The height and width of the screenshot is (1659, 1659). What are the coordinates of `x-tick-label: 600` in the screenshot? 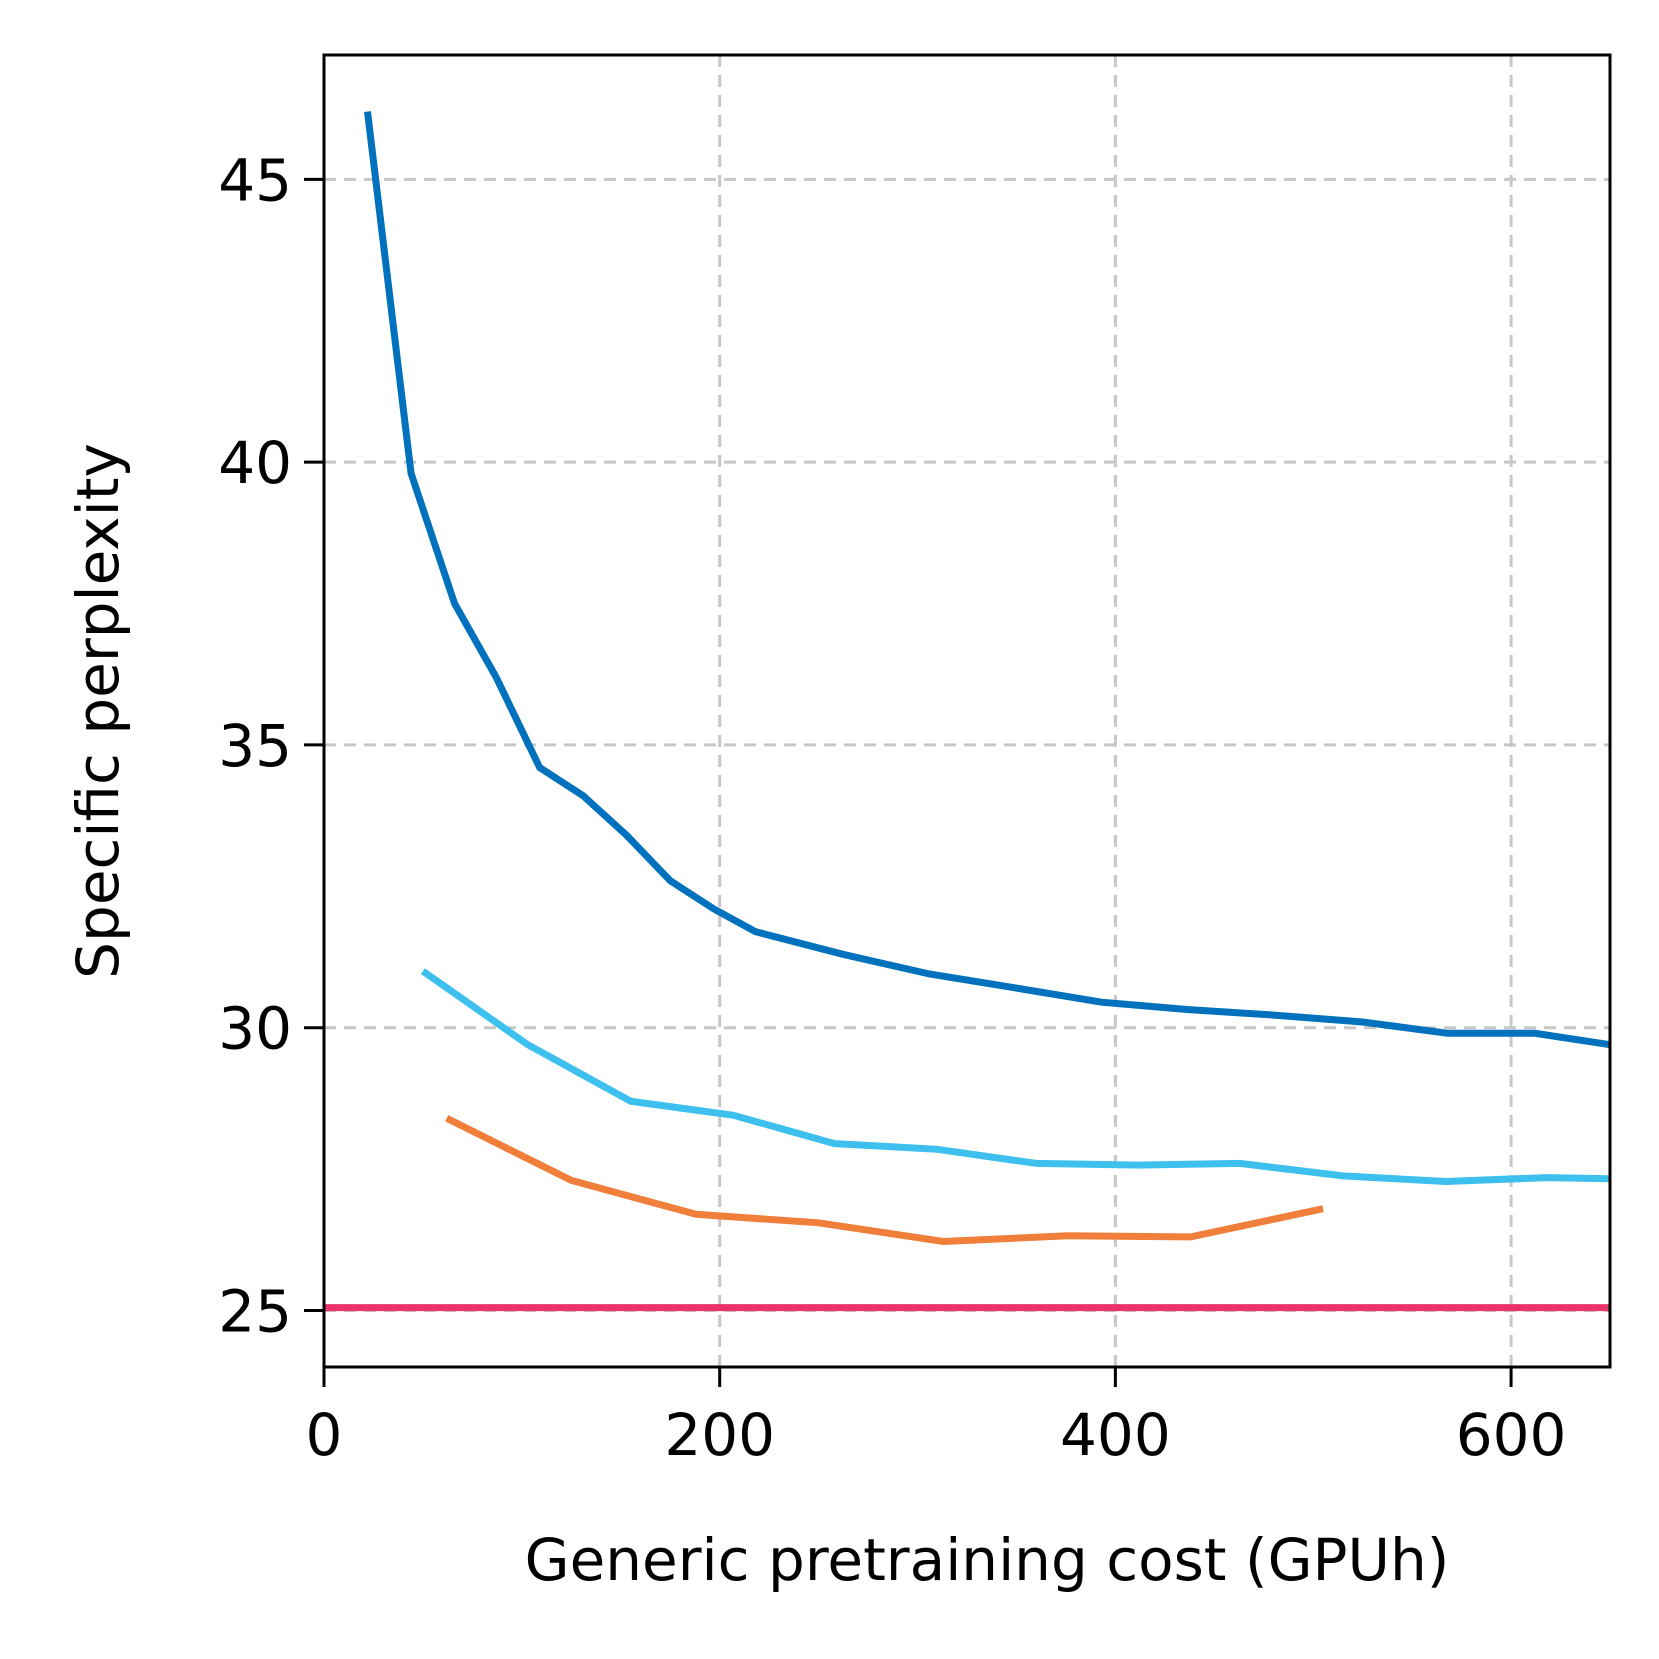 It's located at (1511, 1435).